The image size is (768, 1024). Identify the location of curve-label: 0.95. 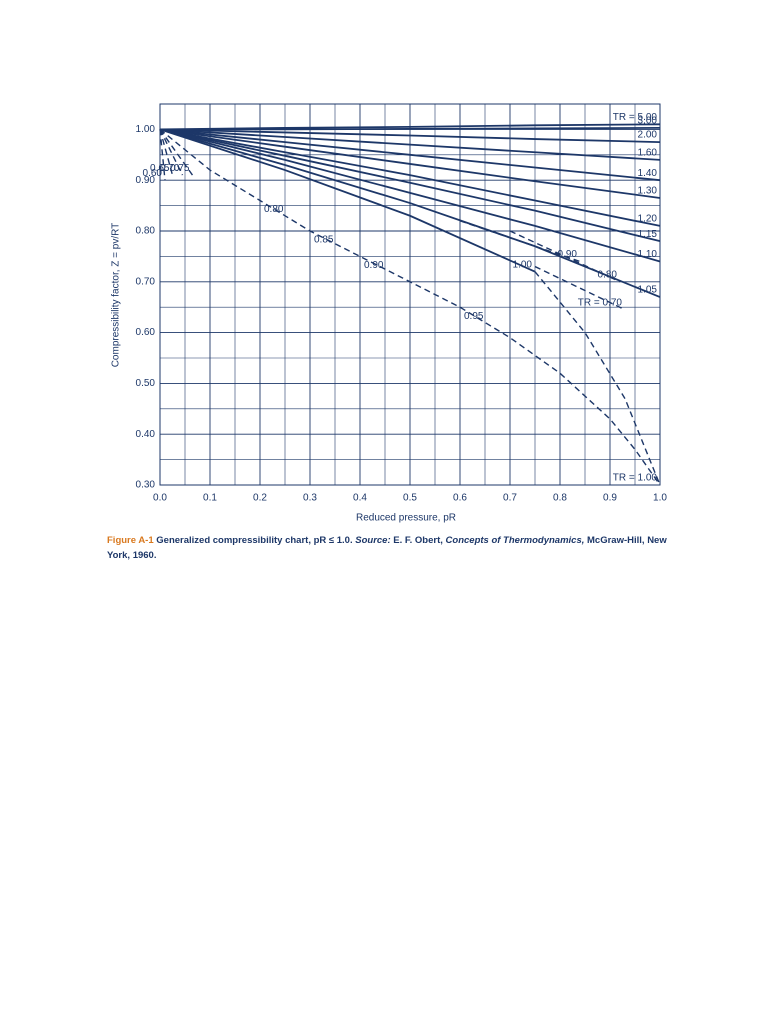
(474, 316).